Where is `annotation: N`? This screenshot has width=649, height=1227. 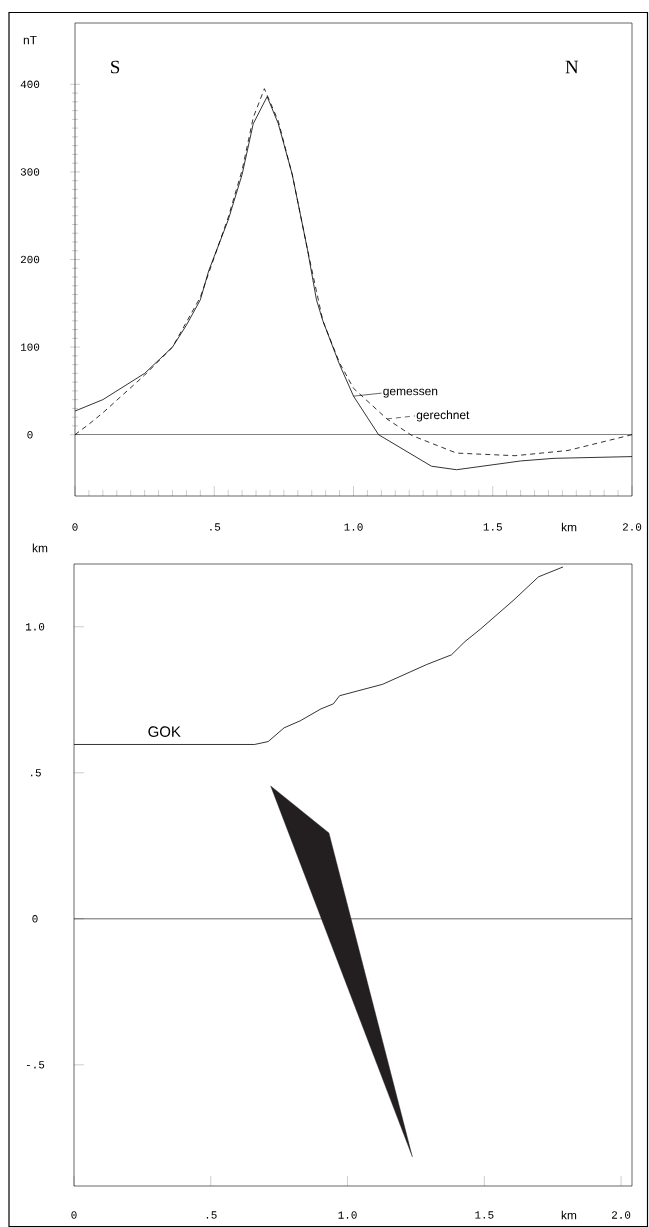
annotation: N is located at coordinates (572, 67).